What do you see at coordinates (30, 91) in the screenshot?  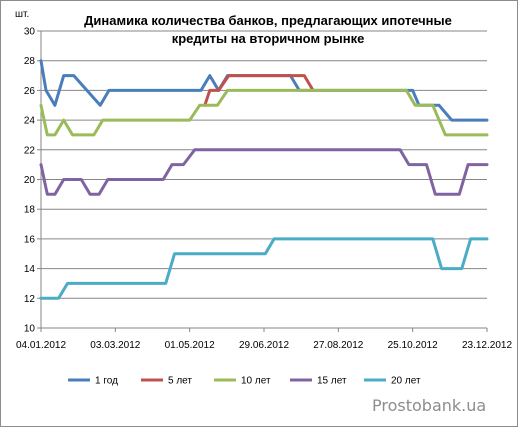 I see `y-tick-label: 26` at bounding box center [30, 91].